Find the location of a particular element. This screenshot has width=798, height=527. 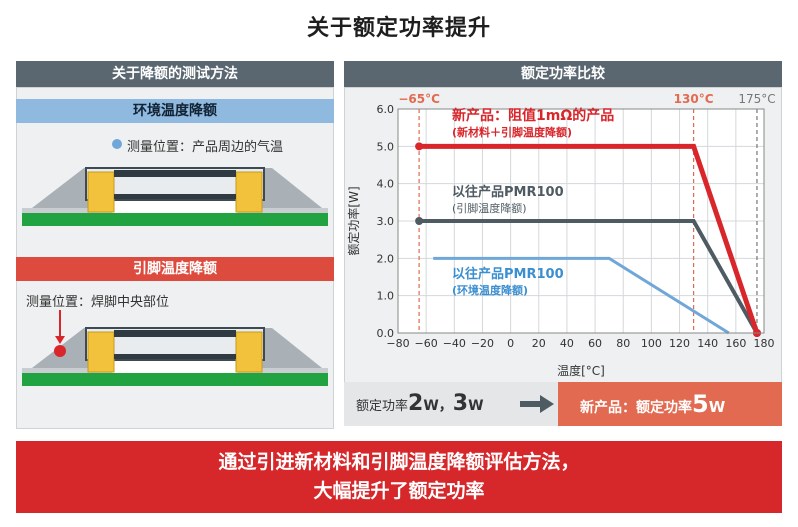

y-tick-label: 6.0 is located at coordinates (386, 109).